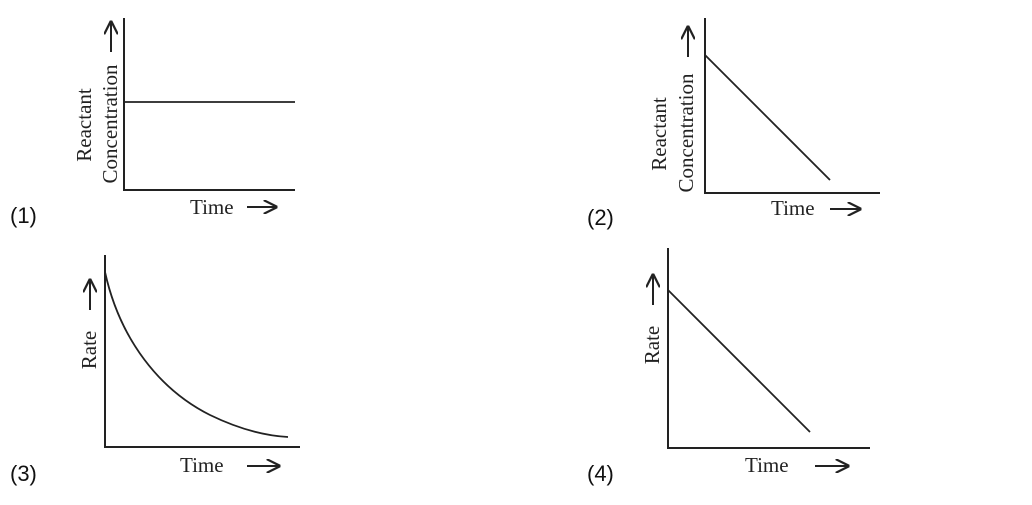  Describe the element at coordinates (23, 473) in the screenshot. I see `option-label: (3)` at that location.